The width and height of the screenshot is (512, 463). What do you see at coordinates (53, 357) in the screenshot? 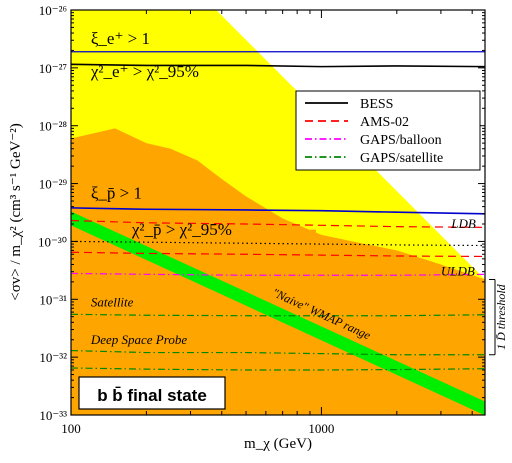
I see `y-tick-label: 10⁻³²` at bounding box center [53, 357].